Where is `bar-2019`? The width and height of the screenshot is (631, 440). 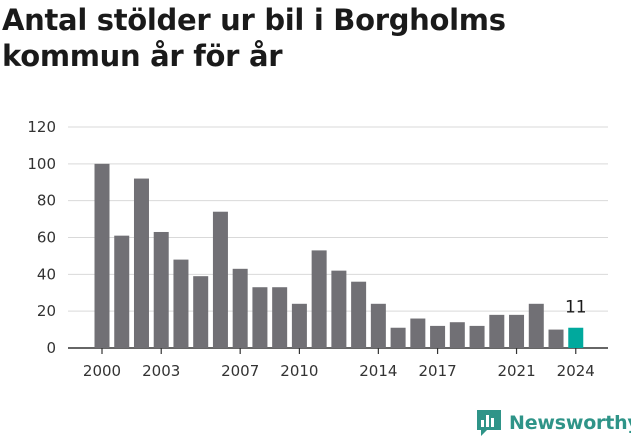 bar-2019 is located at coordinates (477, 336).